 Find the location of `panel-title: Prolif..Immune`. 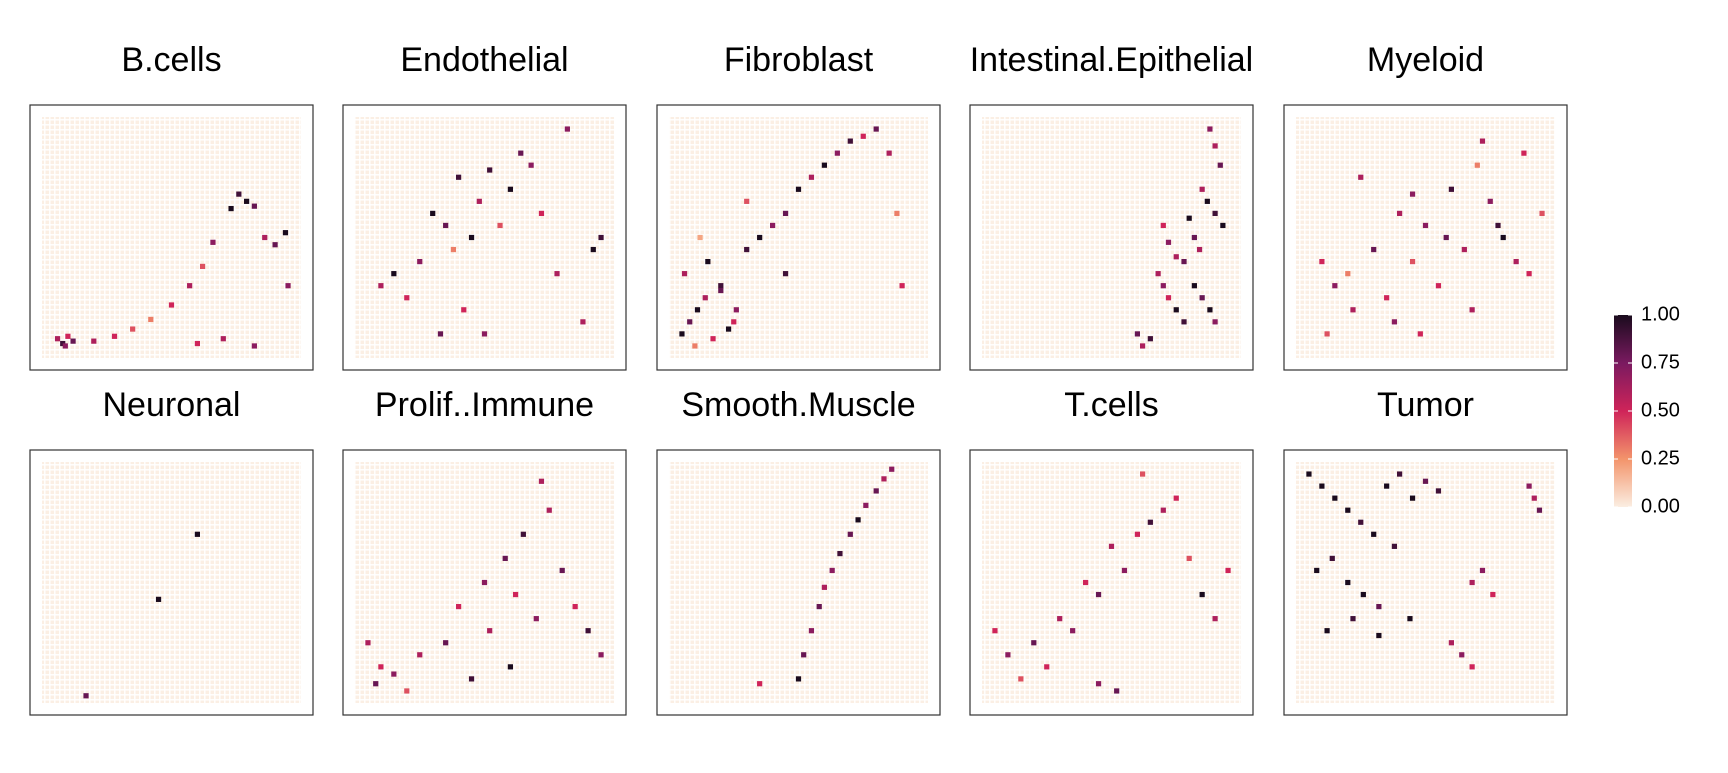

panel-title: Prolif..Immune is located at coordinates (484, 405).